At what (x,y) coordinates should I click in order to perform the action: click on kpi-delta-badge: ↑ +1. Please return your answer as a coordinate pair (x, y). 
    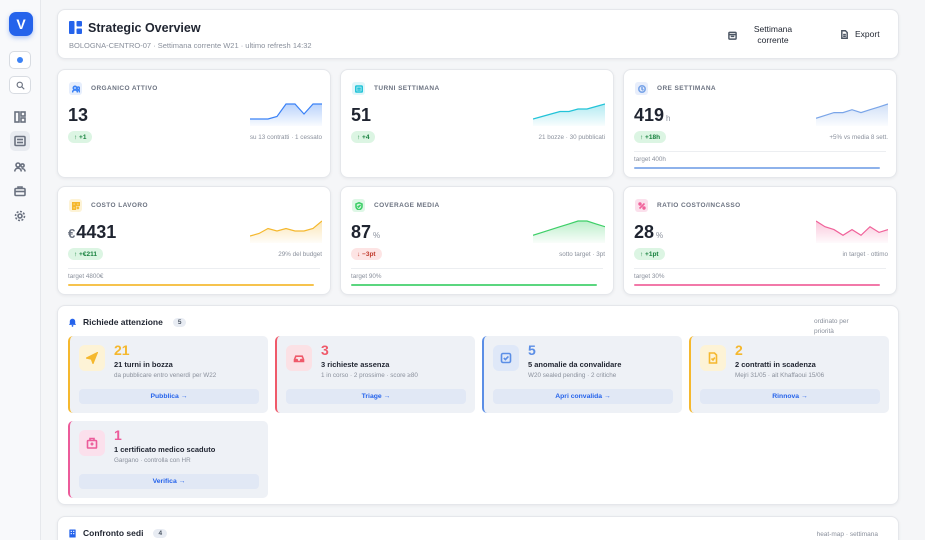
    Looking at the image, I should click on (80, 137).